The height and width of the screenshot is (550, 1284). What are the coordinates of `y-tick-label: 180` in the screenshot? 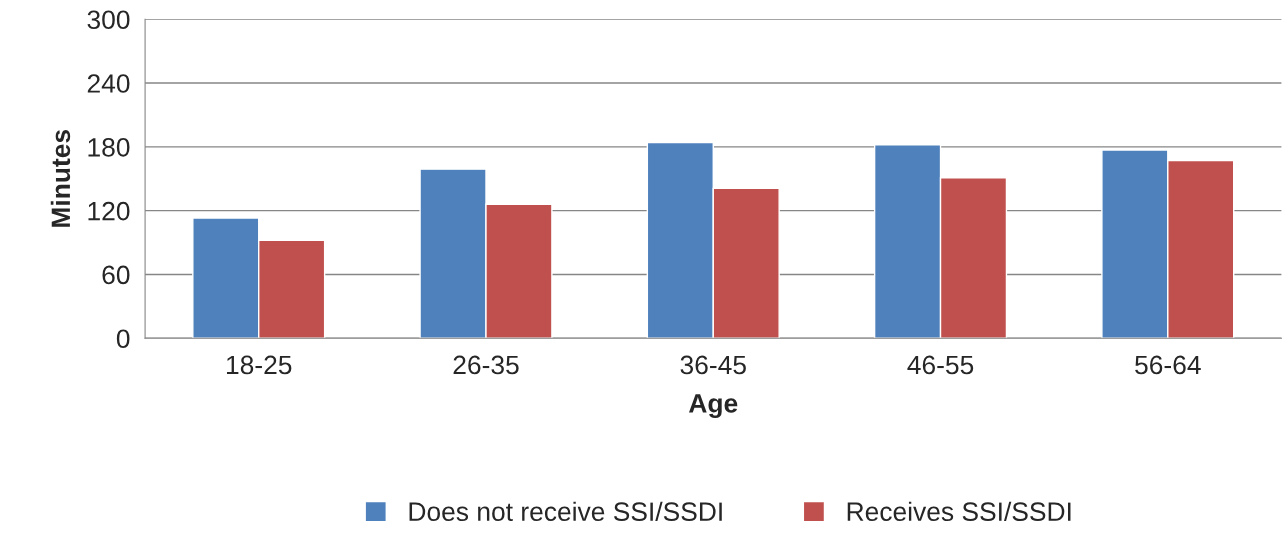 It's located at (109, 147).